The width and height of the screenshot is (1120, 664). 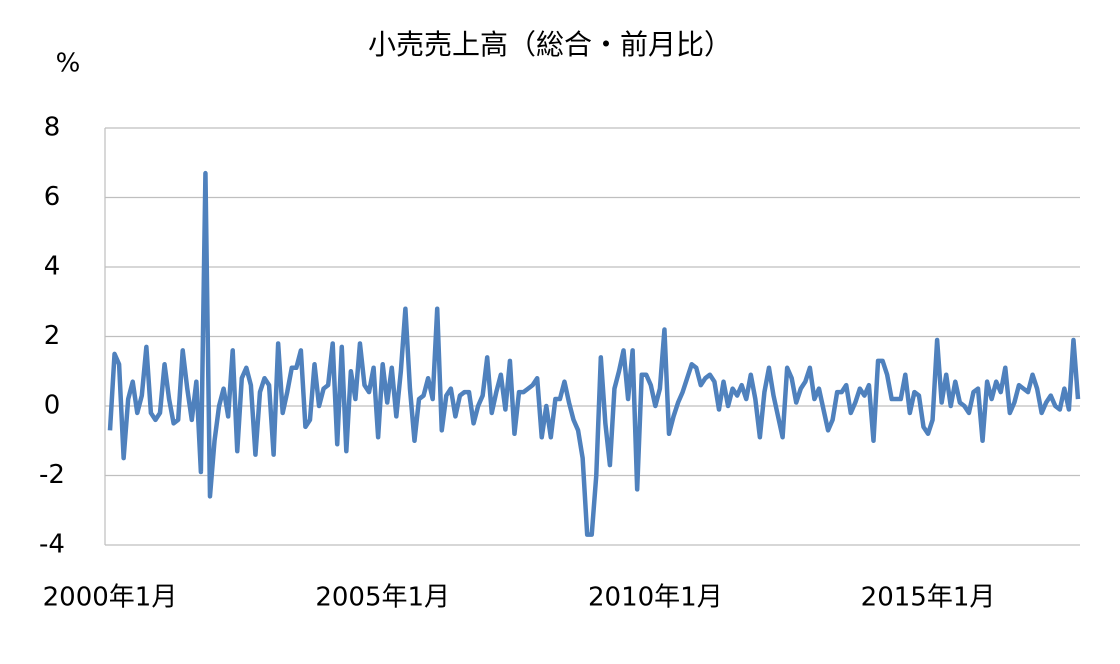 I want to click on x-tick-label: 2005年1月, so click(x=382, y=598).